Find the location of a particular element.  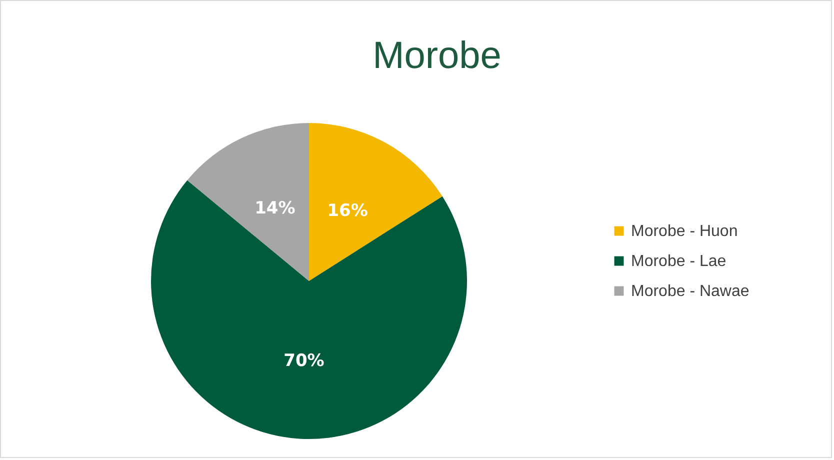

data-label: 14% is located at coordinates (275, 208).